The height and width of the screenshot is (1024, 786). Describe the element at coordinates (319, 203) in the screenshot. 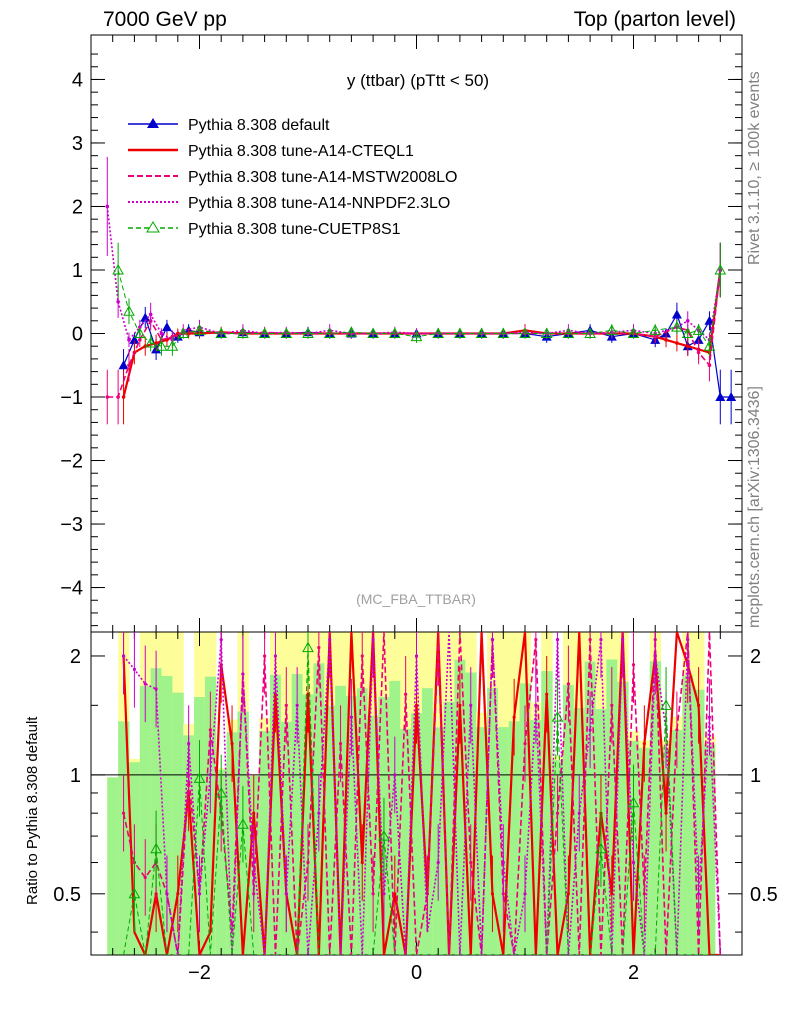

I see `legend-label: Pythia 8.308 tune-A14-NNPDF2.3LO` at that location.